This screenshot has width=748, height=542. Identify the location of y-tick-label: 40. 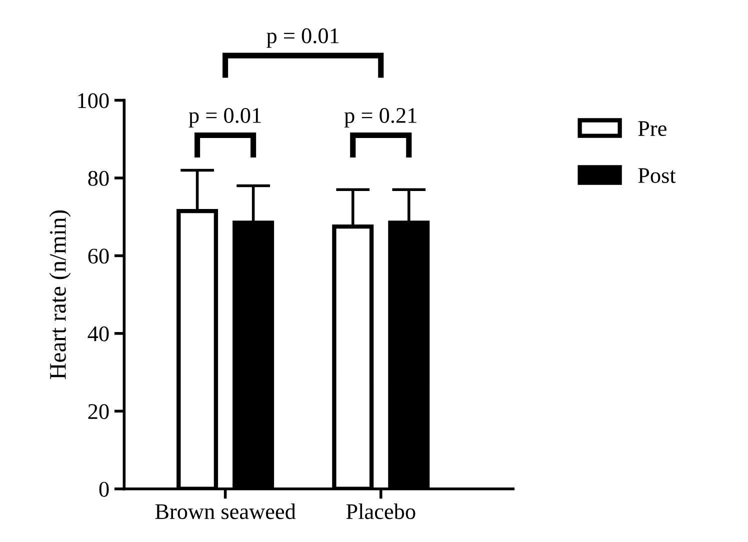
(98, 334).